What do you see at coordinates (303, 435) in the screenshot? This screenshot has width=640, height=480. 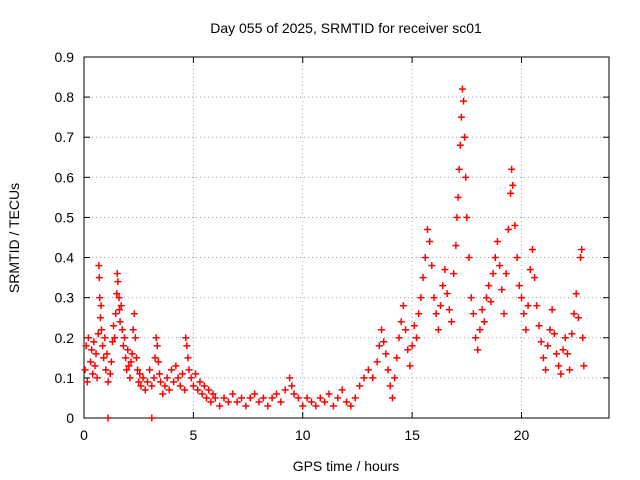 I see `x-tick-label: 10` at bounding box center [303, 435].